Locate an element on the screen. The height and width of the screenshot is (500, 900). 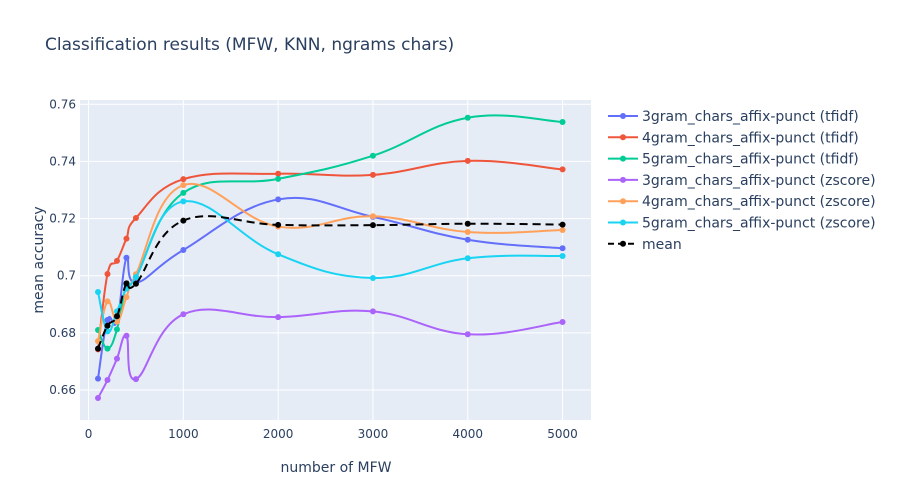
x-tick-label: 1000 is located at coordinates (183, 434).